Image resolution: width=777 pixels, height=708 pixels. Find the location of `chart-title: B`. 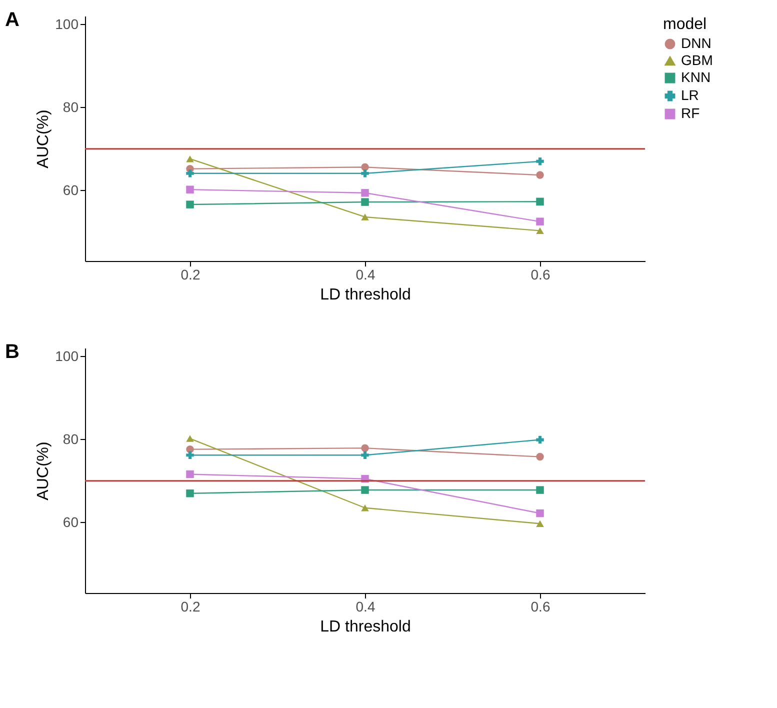

chart-title: B is located at coordinates (12, 352).